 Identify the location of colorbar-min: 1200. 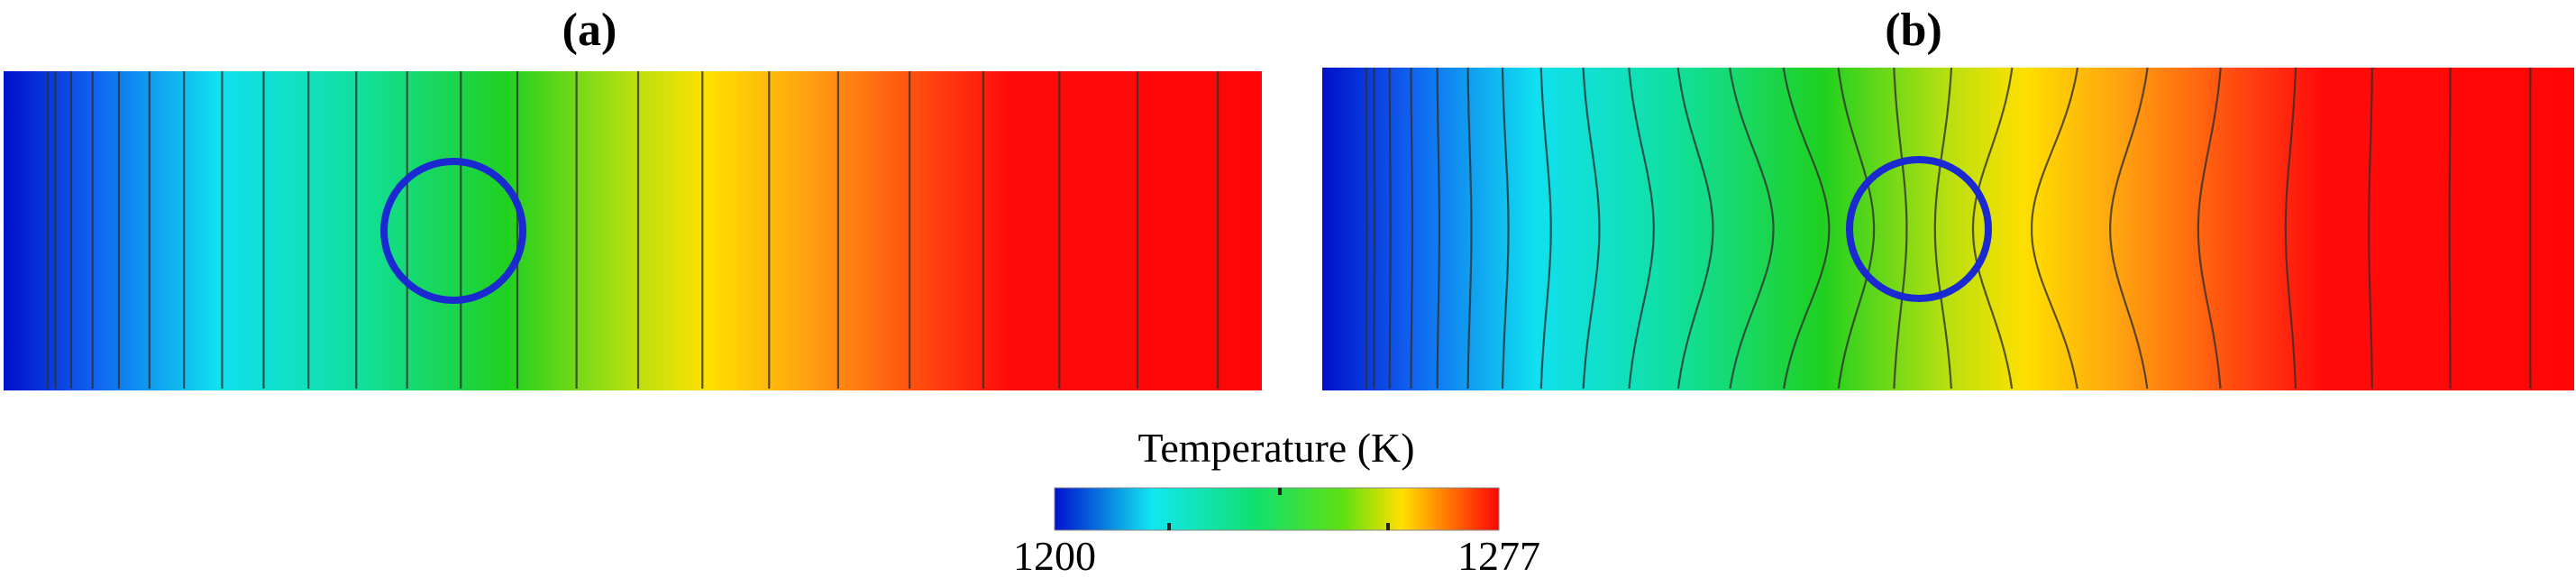
(1054, 555).